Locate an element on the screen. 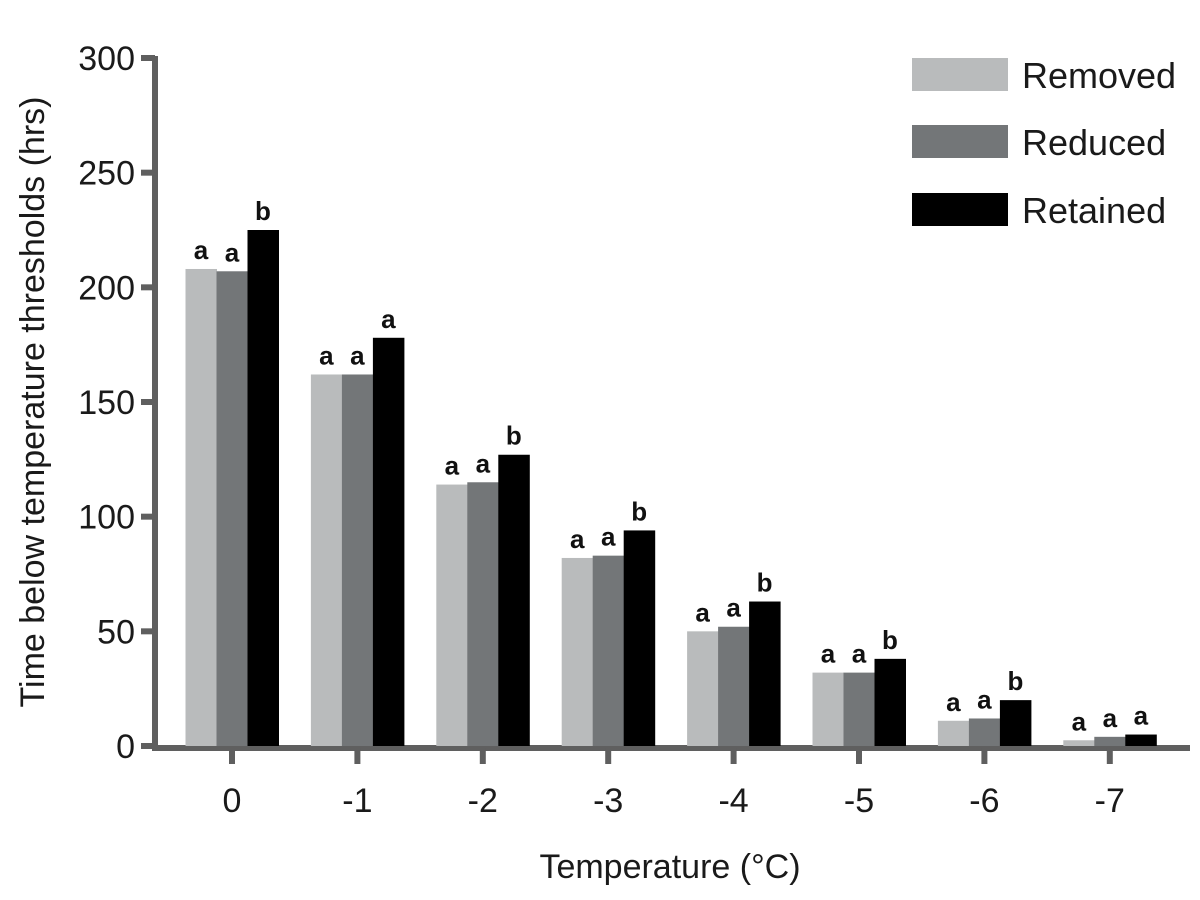  y-tick-label: 50 is located at coordinates (116, 632).